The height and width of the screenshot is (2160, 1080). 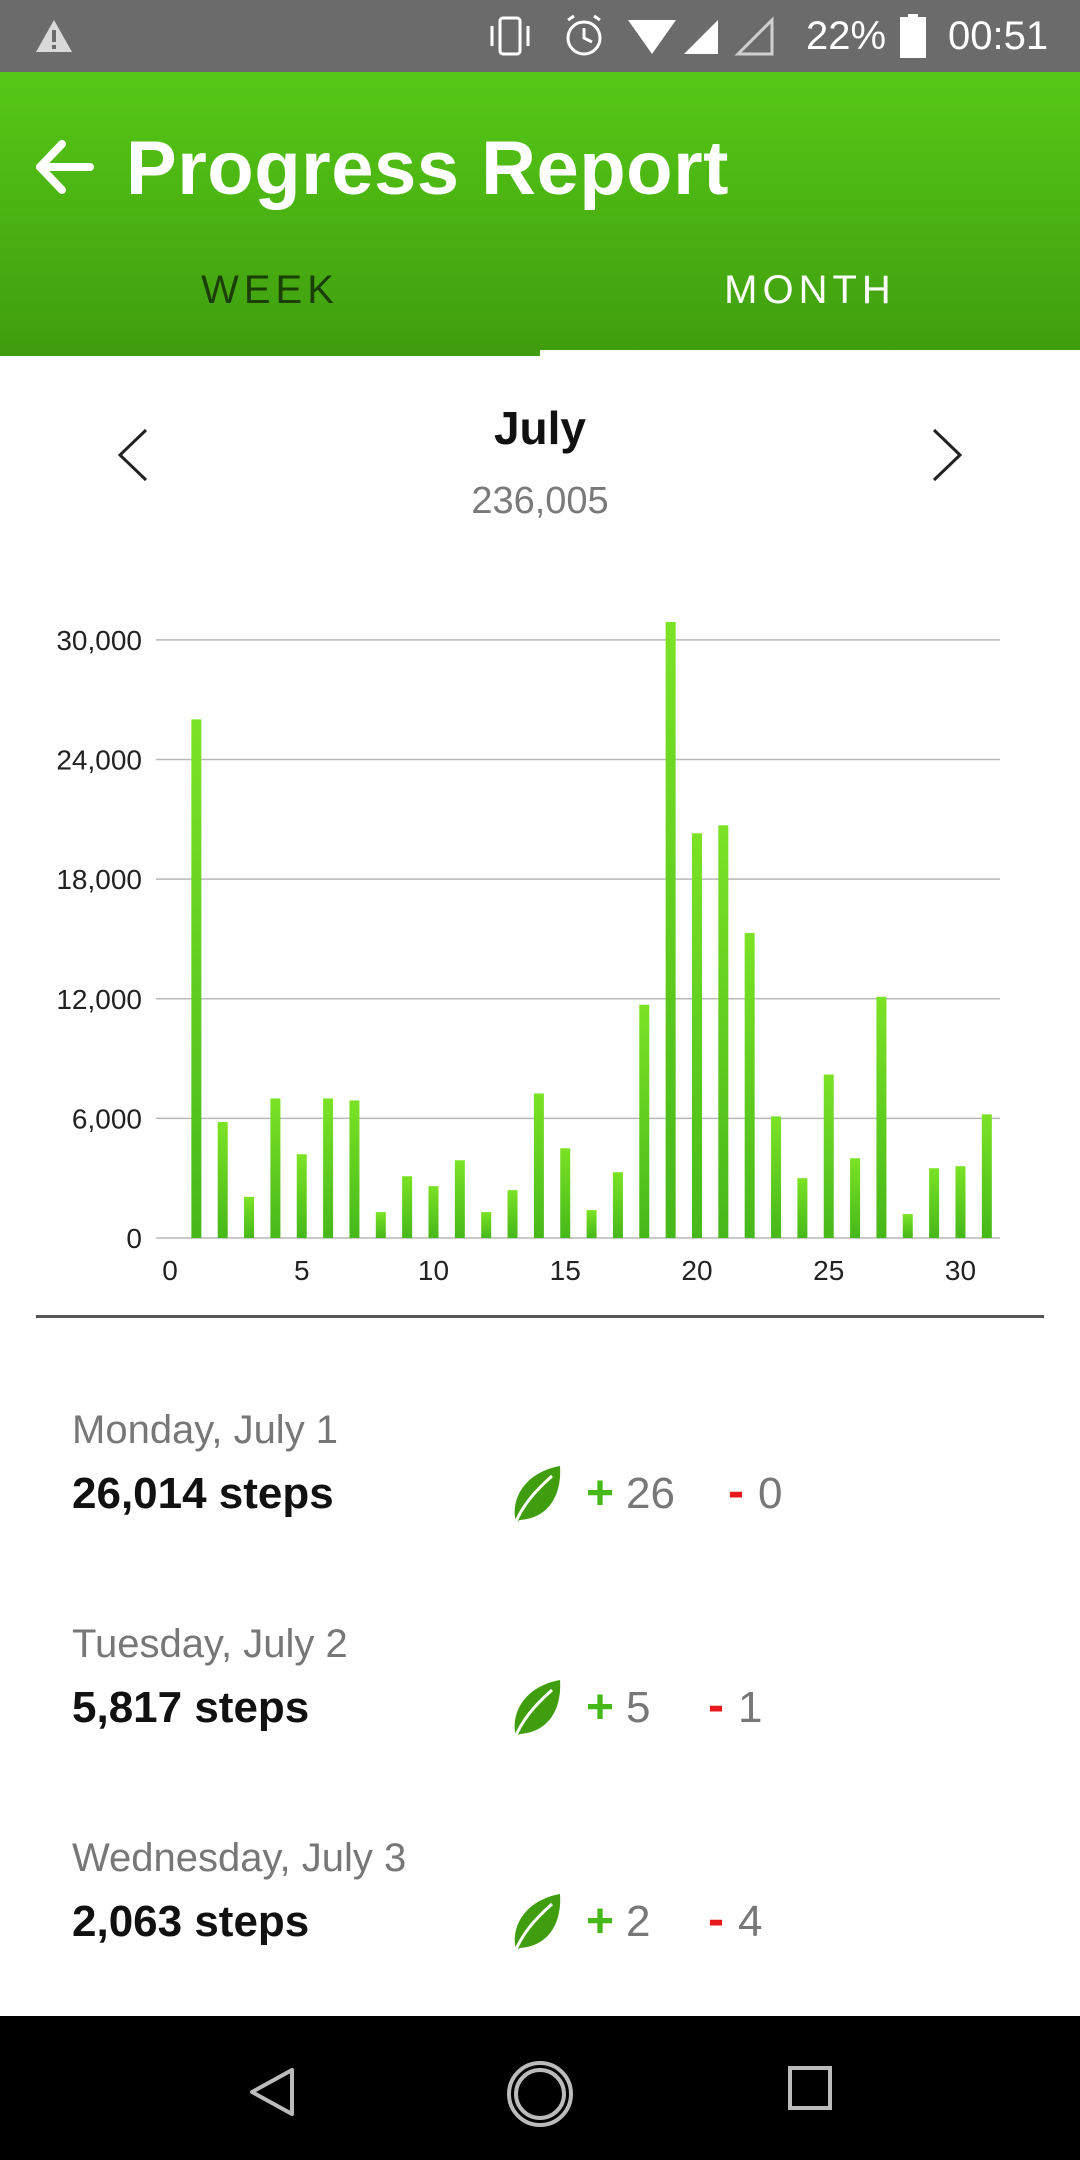 What do you see at coordinates (272, 2092) in the screenshot?
I see `back-triangle-icon` at bounding box center [272, 2092].